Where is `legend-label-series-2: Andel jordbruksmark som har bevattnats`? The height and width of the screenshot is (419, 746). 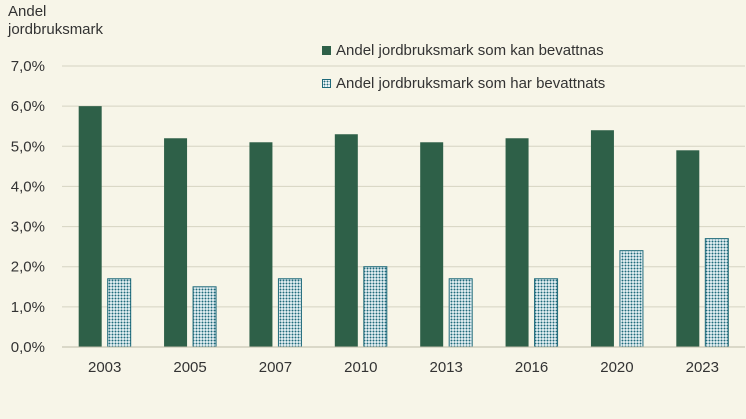
legend-label-series-2: Andel jordbruksmark som har bevattnats is located at coordinates (471, 83).